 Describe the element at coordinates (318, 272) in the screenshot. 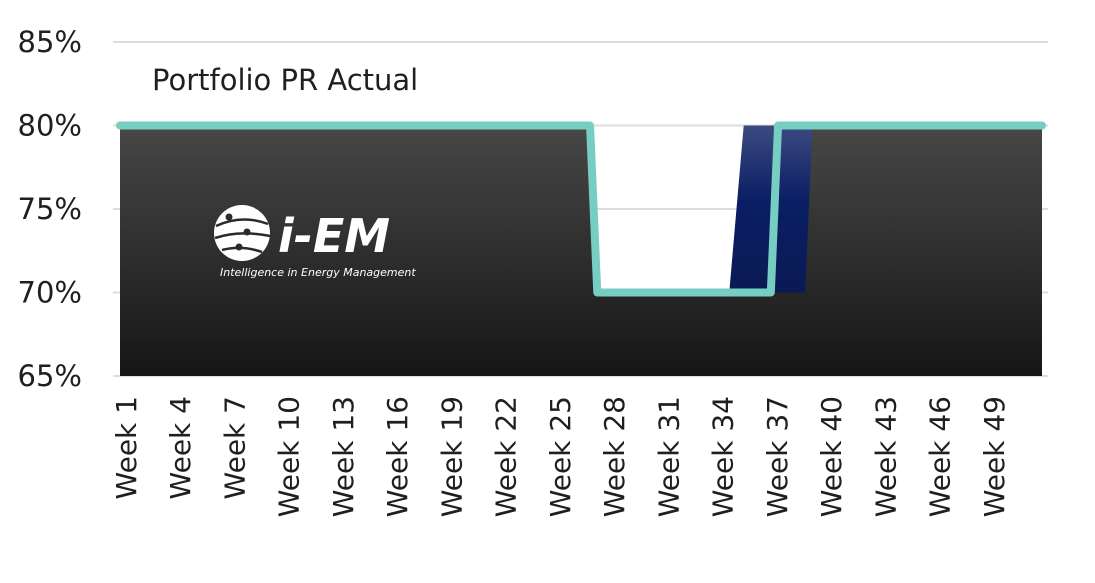

I see `logo-tagline: Intelligence in Energy Management` at that location.